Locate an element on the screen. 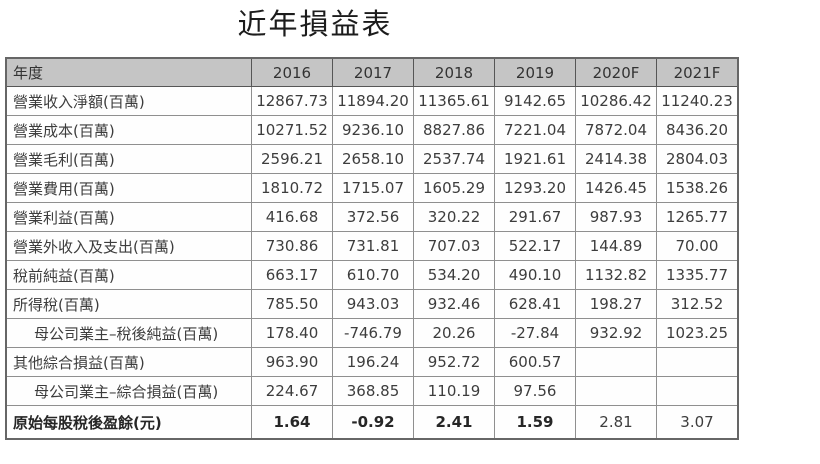 The width and height of the screenshot is (820, 464). value-cell: 3.07 is located at coordinates (697, 422).